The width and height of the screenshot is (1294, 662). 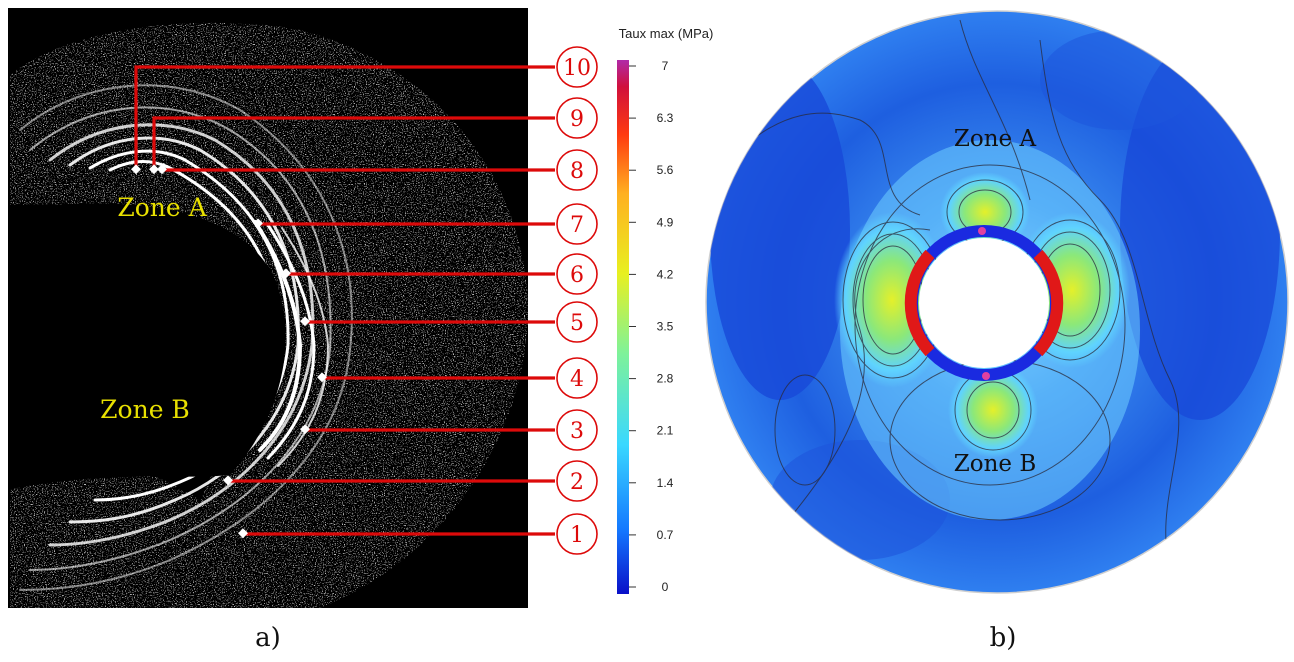 What do you see at coordinates (665, 535) in the screenshot?
I see `colorbar-tick-label: 0.7` at bounding box center [665, 535].